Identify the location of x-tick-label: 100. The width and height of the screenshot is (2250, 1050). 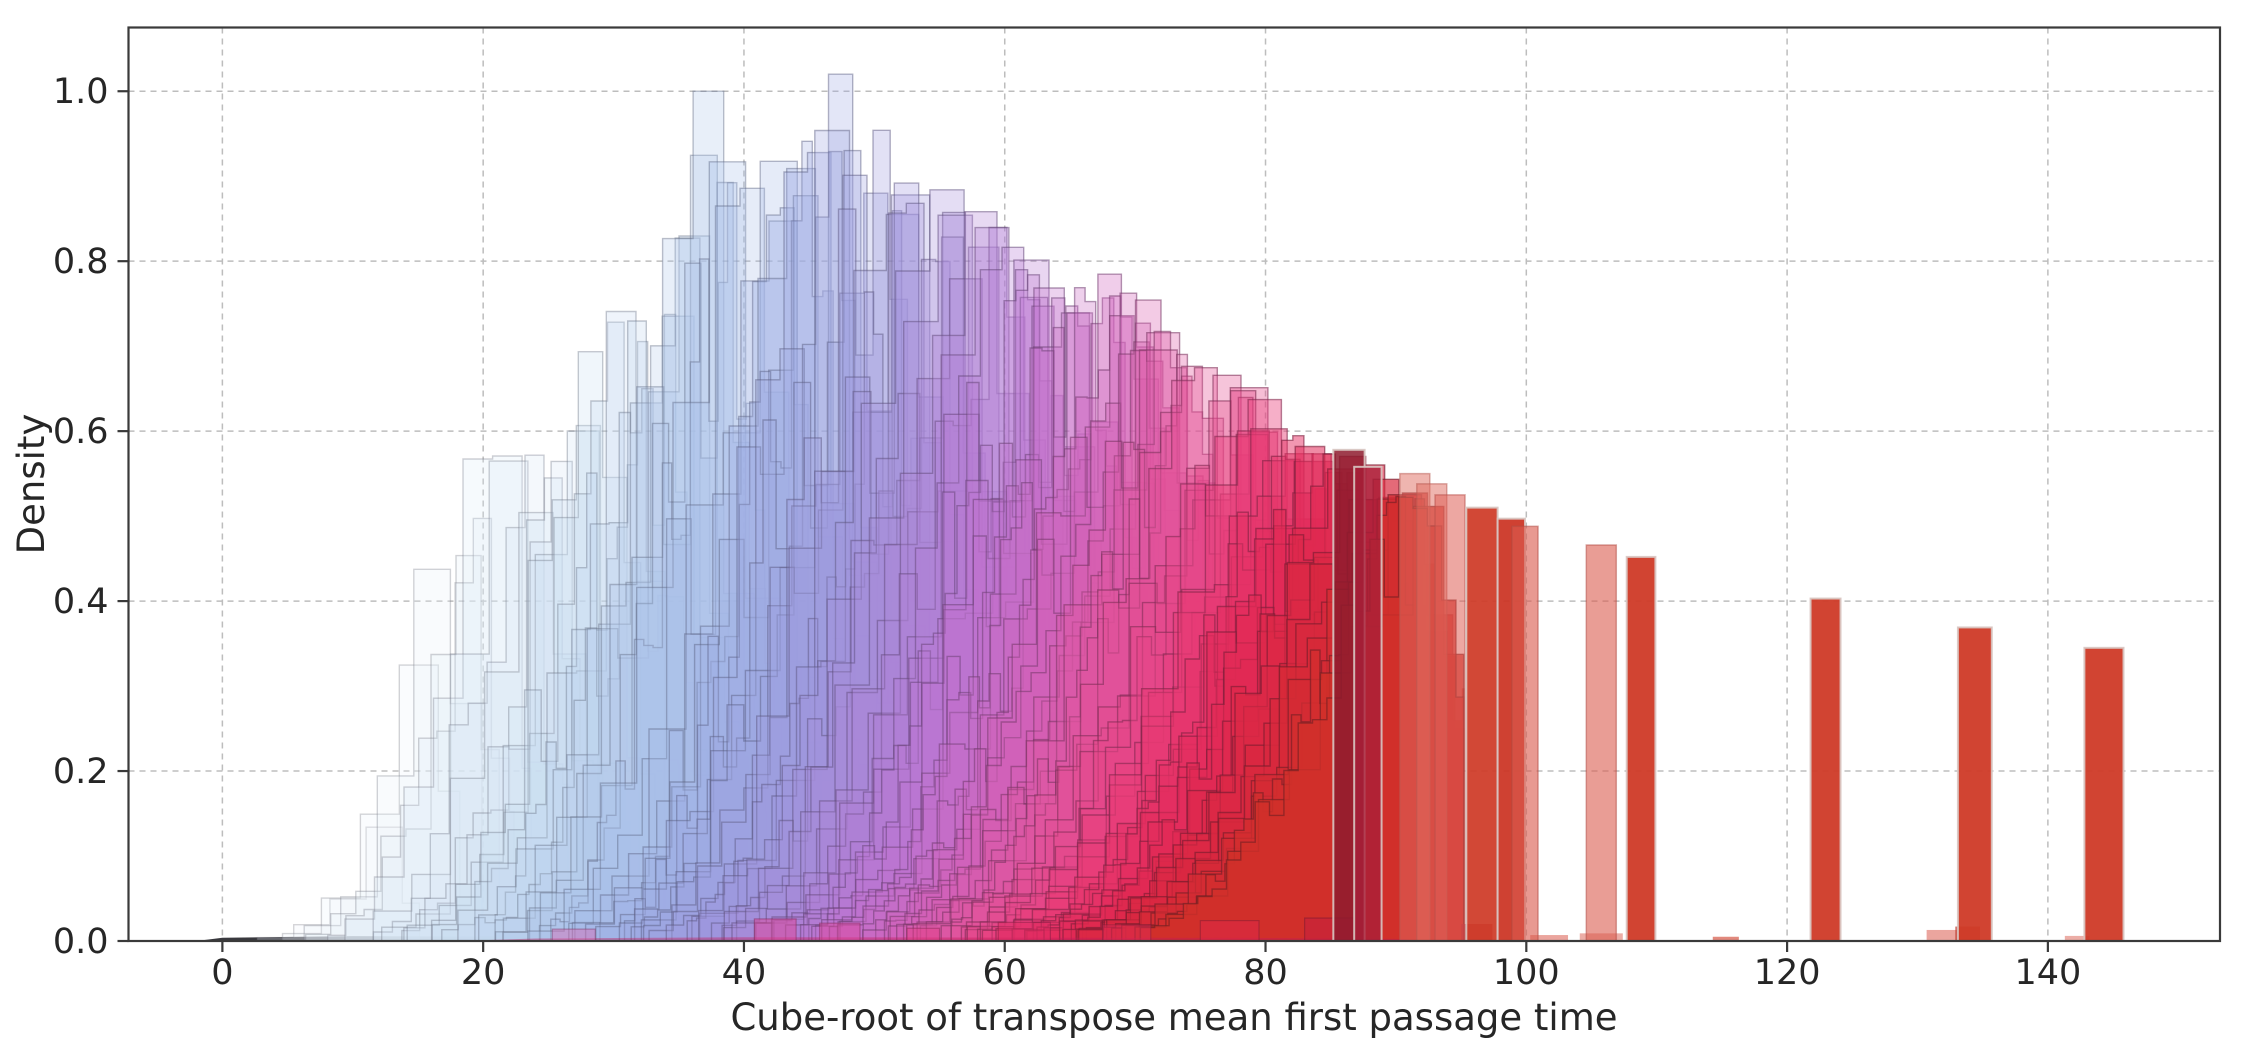
(1526, 973).